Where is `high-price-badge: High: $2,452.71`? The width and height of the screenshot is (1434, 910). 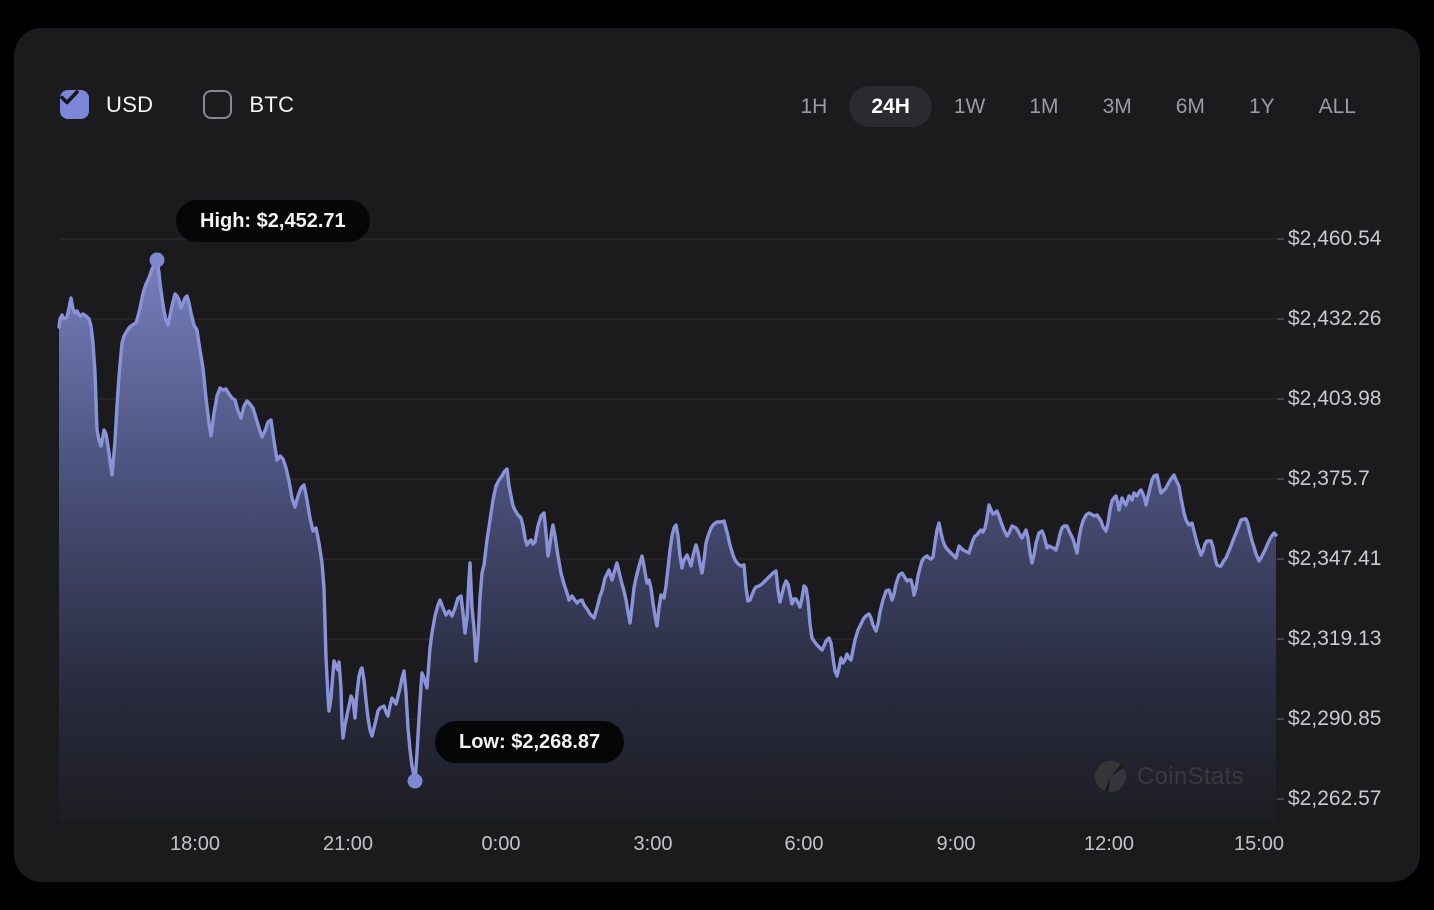
high-price-badge: High: $2,452.71 is located at coordinates (273, 221).